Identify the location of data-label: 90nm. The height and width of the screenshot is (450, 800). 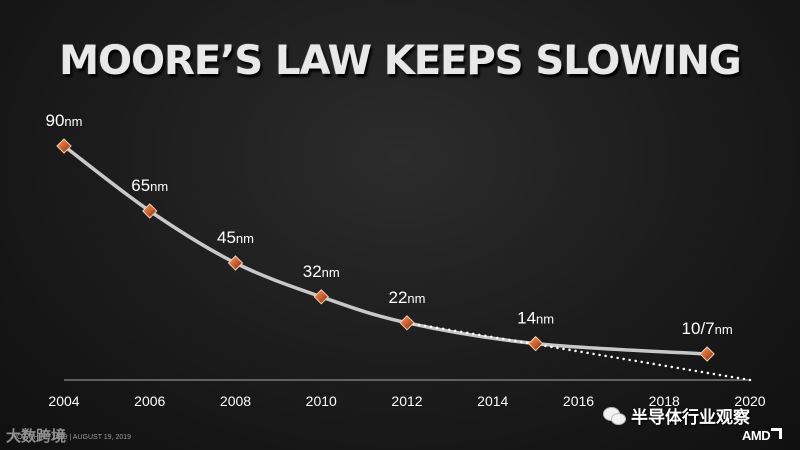
(64, 120).